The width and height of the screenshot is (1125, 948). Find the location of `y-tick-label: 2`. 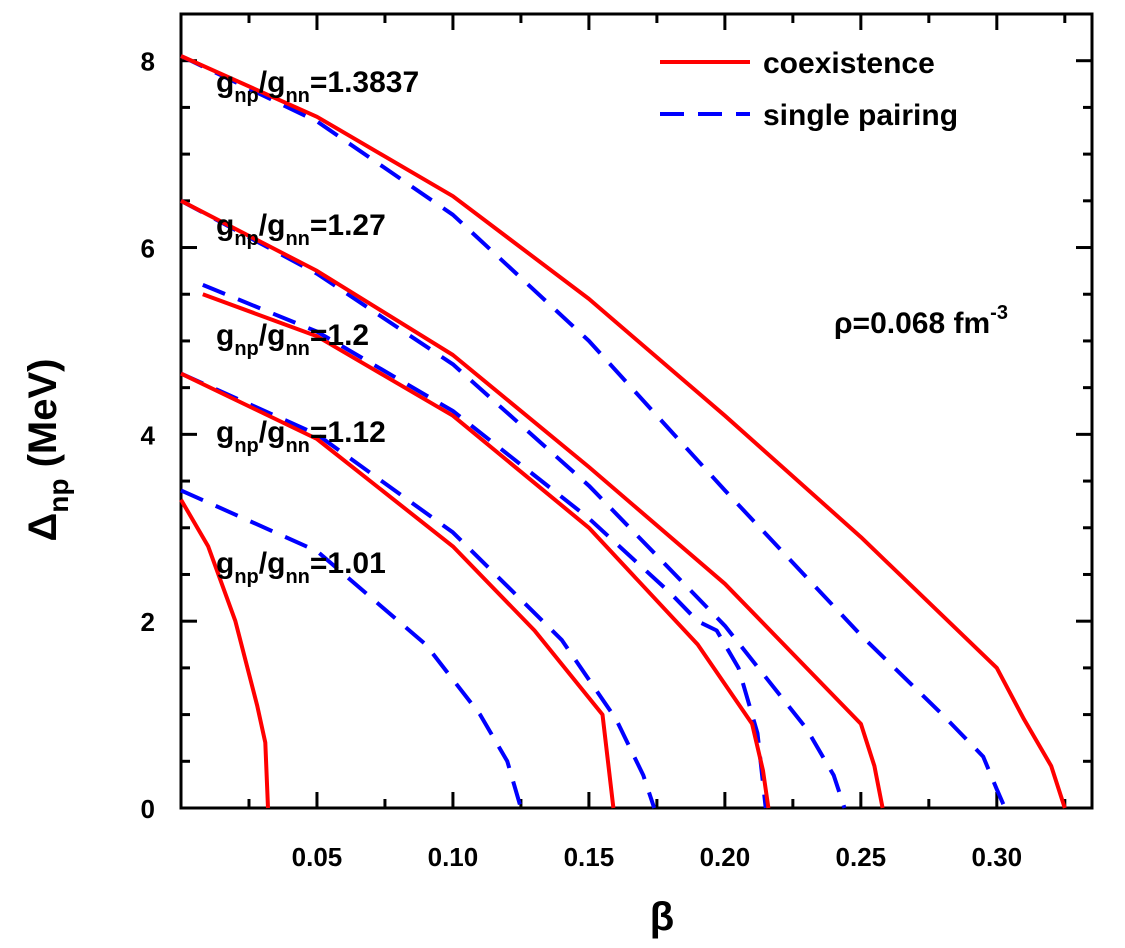

y-tick-label: 2 is located at coordinates (148, 622).